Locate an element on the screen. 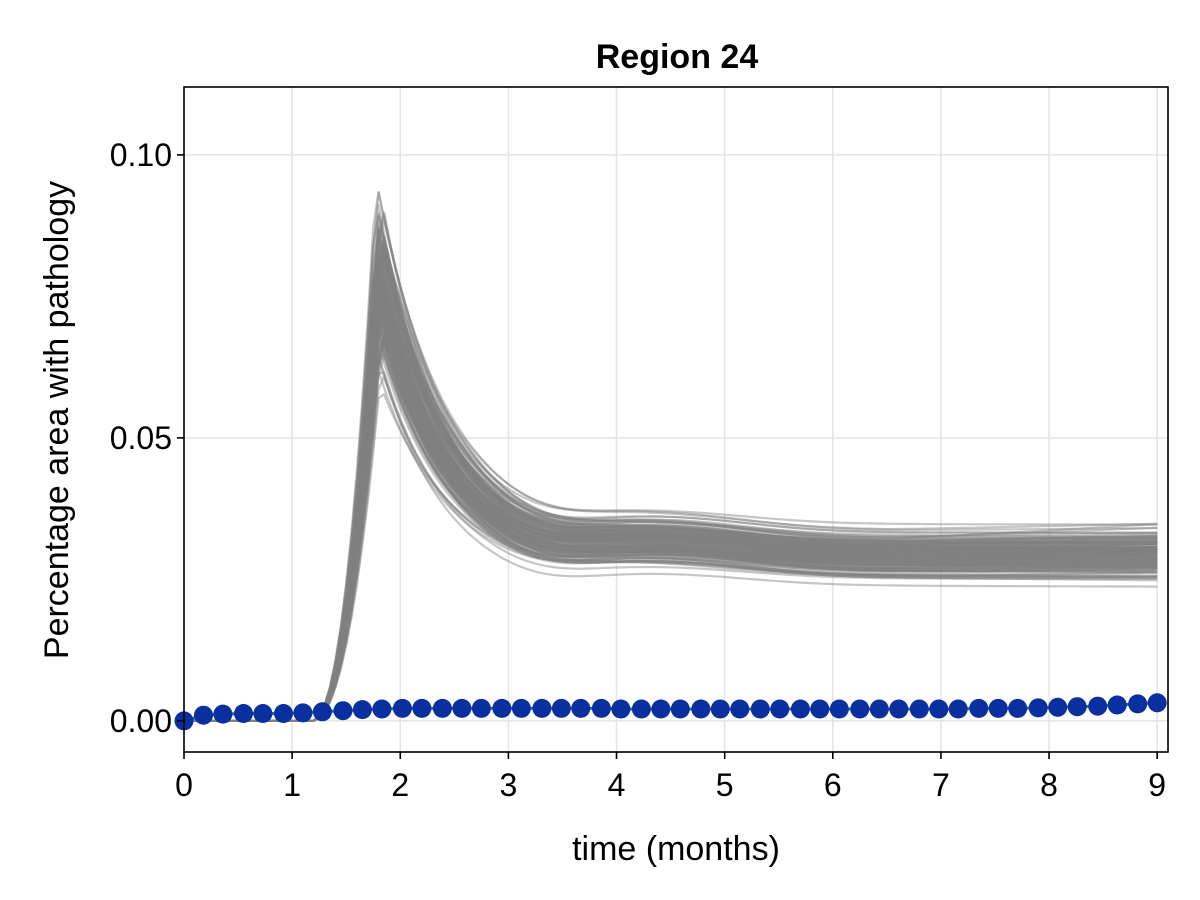 Image resolution: width=1200 pixels, height=900 pixels. x-tick-label: 0 is located at coordinates (184, 785).